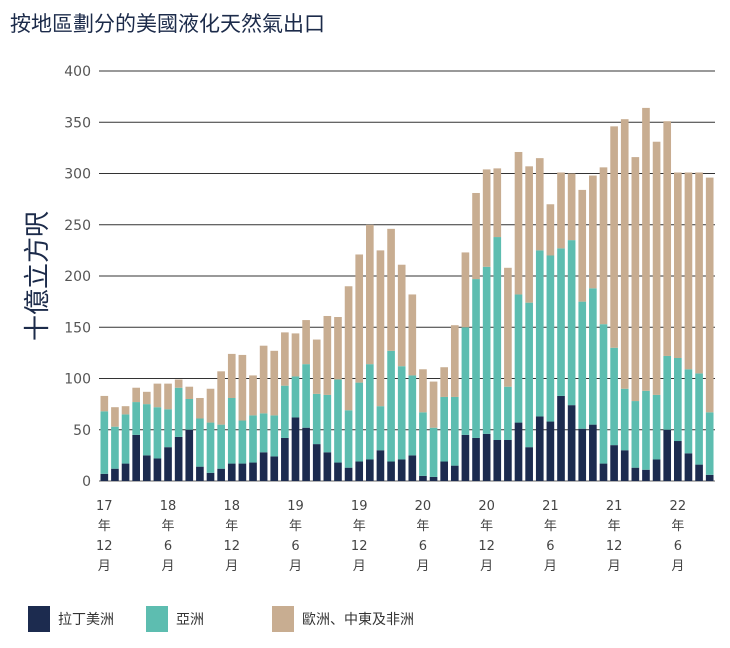 This screenshot has width=730, height=648. Describe the element at coordinates (87, 619) in the screenshot. I see `legend-item-latin-america: 拉丁美洲` at that location.